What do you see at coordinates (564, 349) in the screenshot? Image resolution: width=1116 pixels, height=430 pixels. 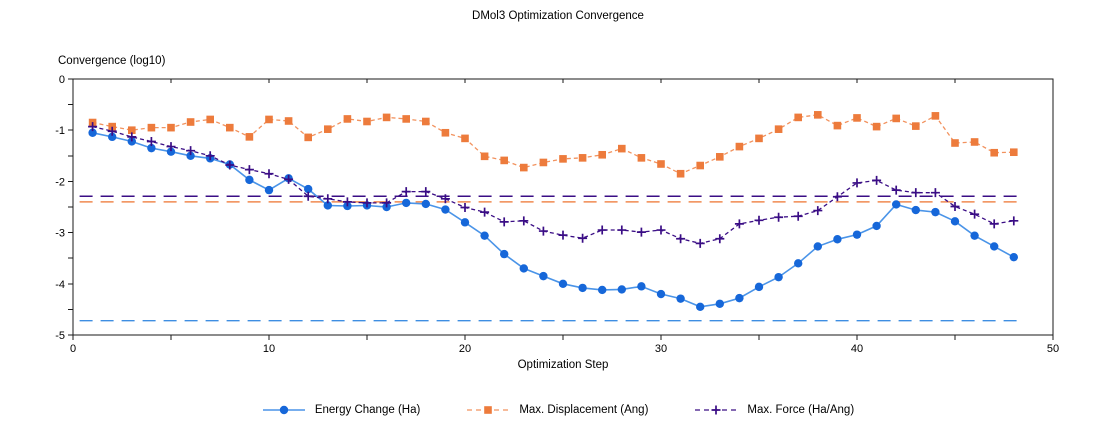 I see `x-axis-tick-labels: 0 10 20 30 40 50` at bounding box center [564, 349].